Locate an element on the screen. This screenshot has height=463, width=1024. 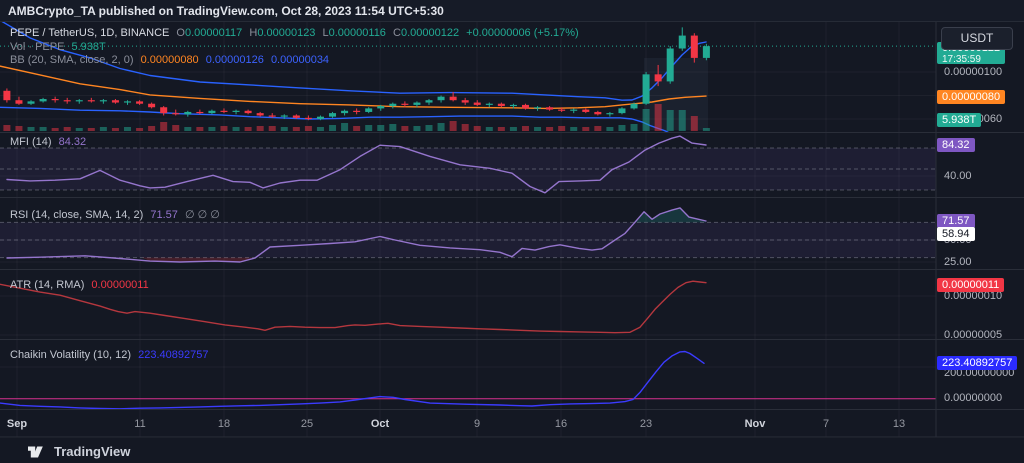
symbol-title: PEPE / TetherUS, 1D, BINANCE is located at coordinates (90, 33).